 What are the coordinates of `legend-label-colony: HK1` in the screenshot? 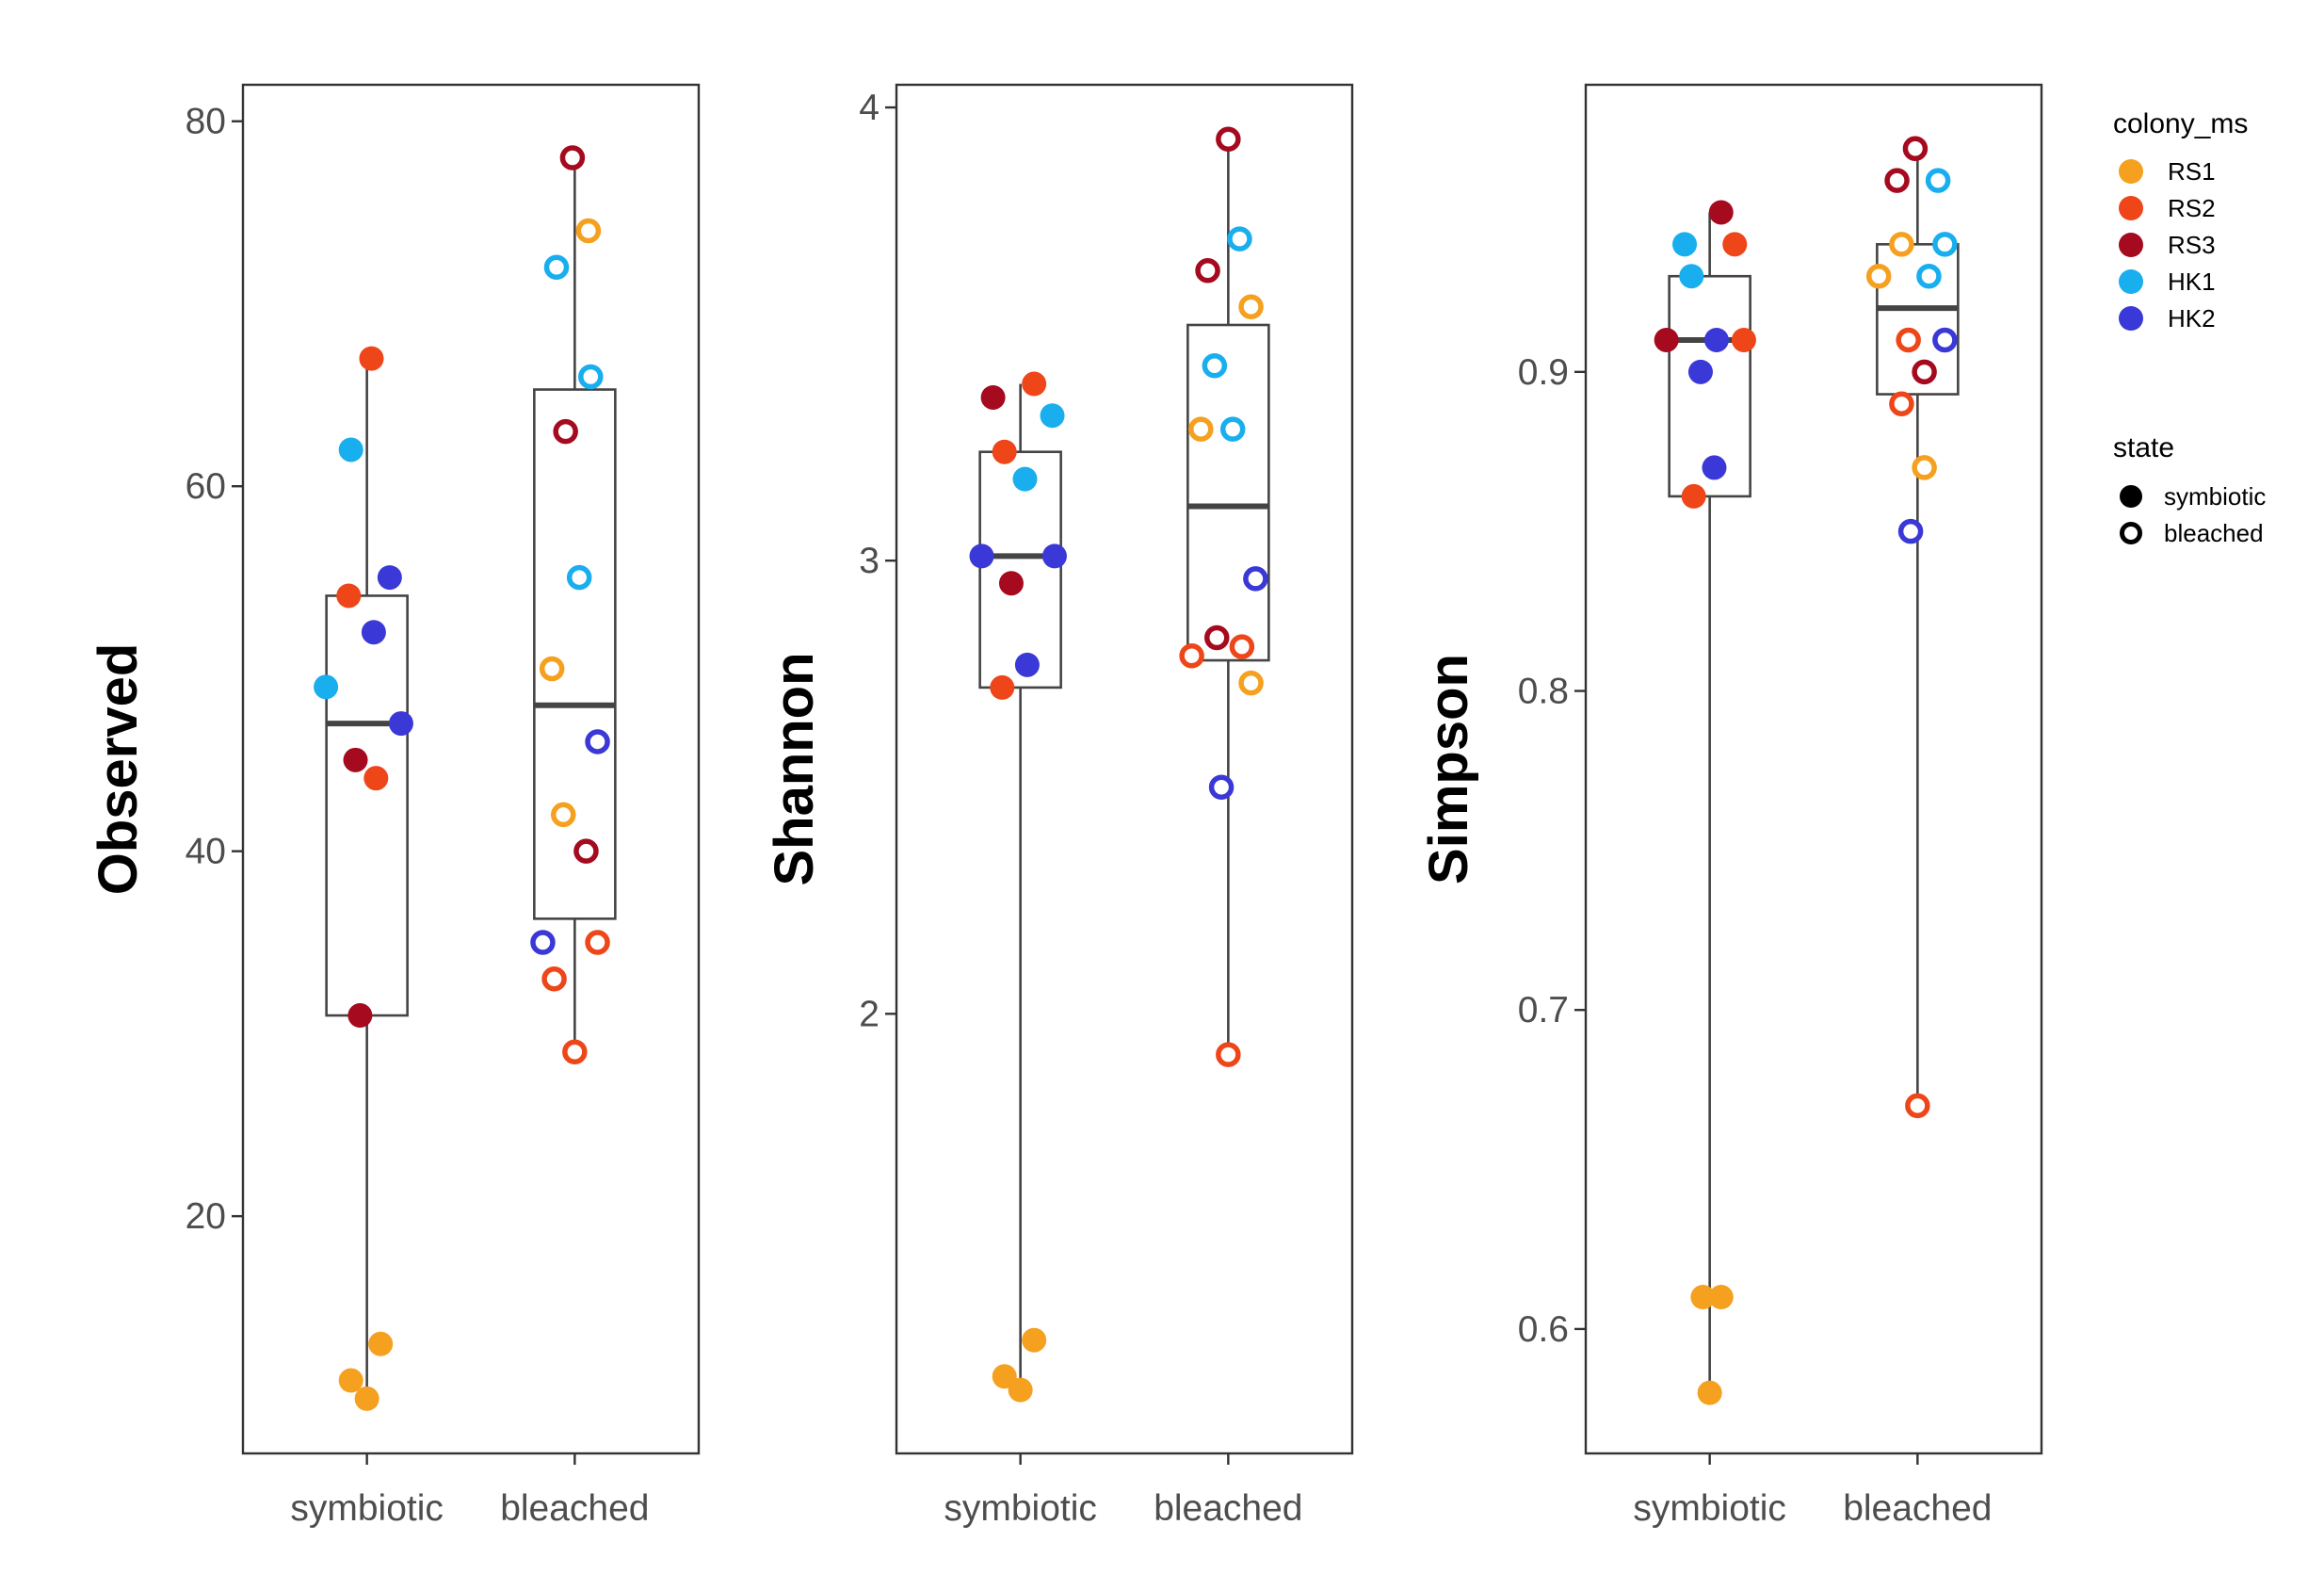 It's located at (2192, 282).